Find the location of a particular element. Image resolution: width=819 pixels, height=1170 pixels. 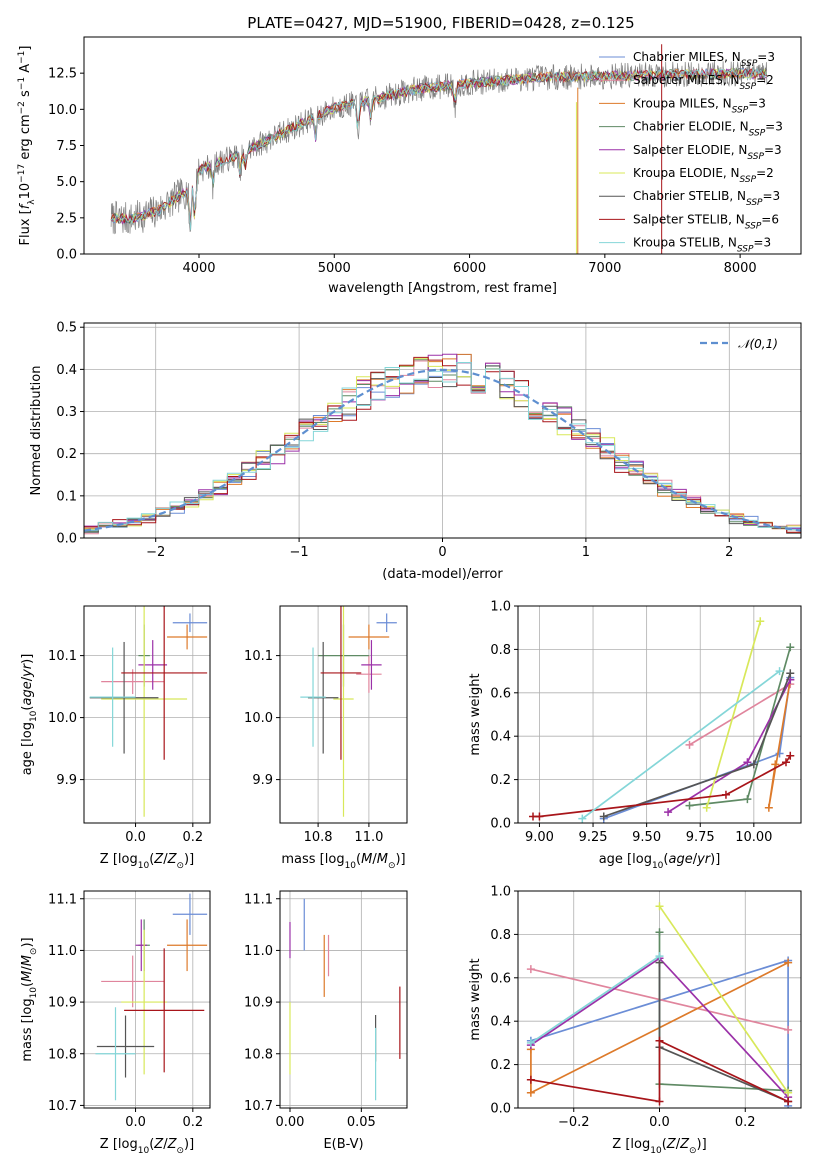

x-tick-label: 0.0 is located at coordinates (135, 1122).